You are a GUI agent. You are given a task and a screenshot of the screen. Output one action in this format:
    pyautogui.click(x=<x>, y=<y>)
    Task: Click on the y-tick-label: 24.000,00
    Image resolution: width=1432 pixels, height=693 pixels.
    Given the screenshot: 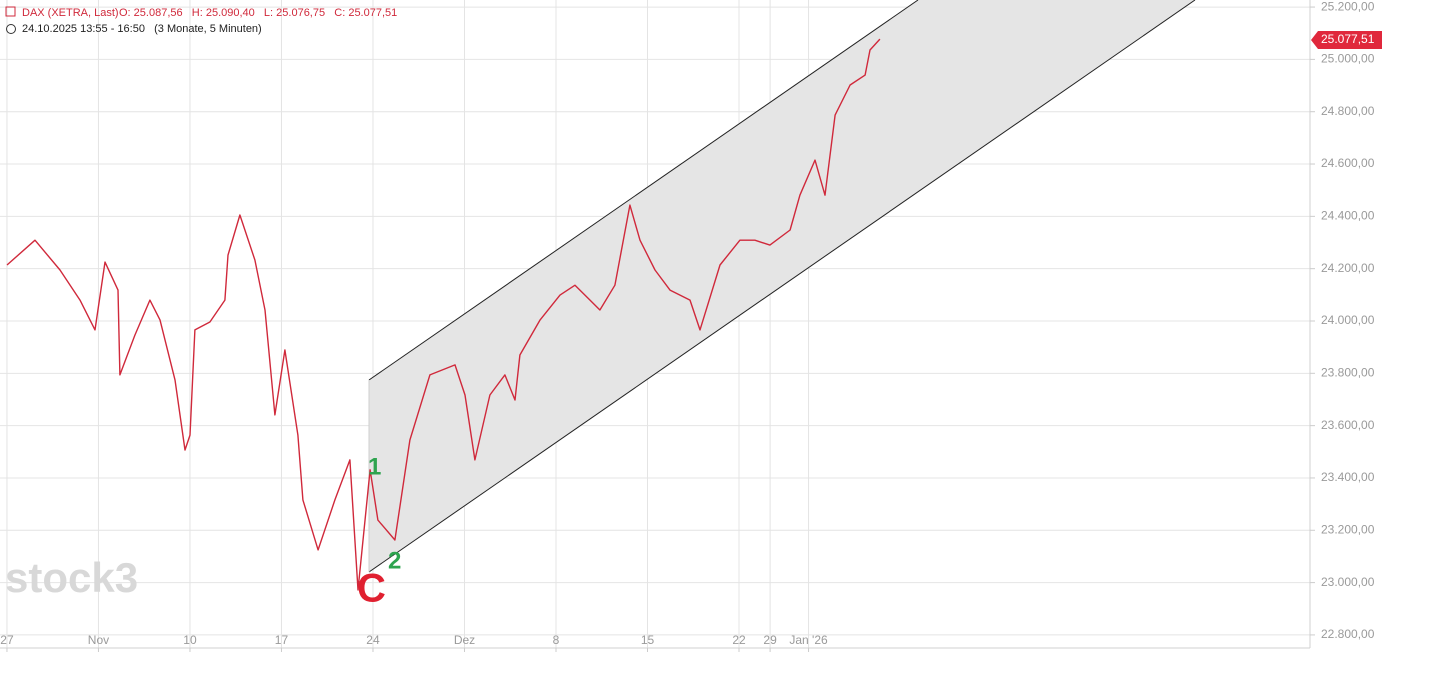 What is the action you would take?
    pyautogui.click(x=1348, y=320)
    